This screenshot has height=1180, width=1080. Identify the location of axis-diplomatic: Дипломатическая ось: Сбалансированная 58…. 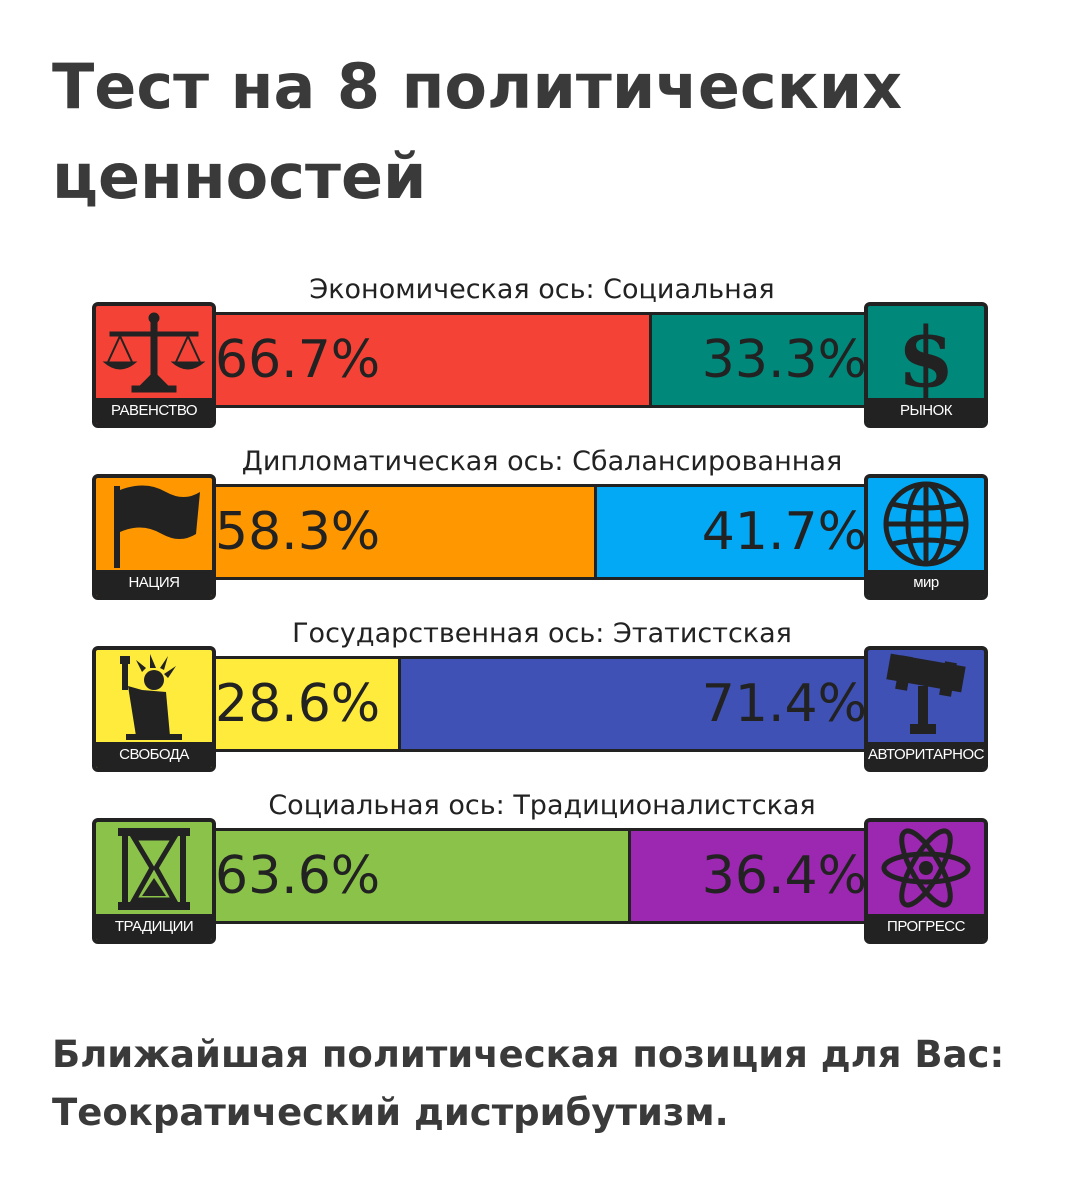
(542, 524).